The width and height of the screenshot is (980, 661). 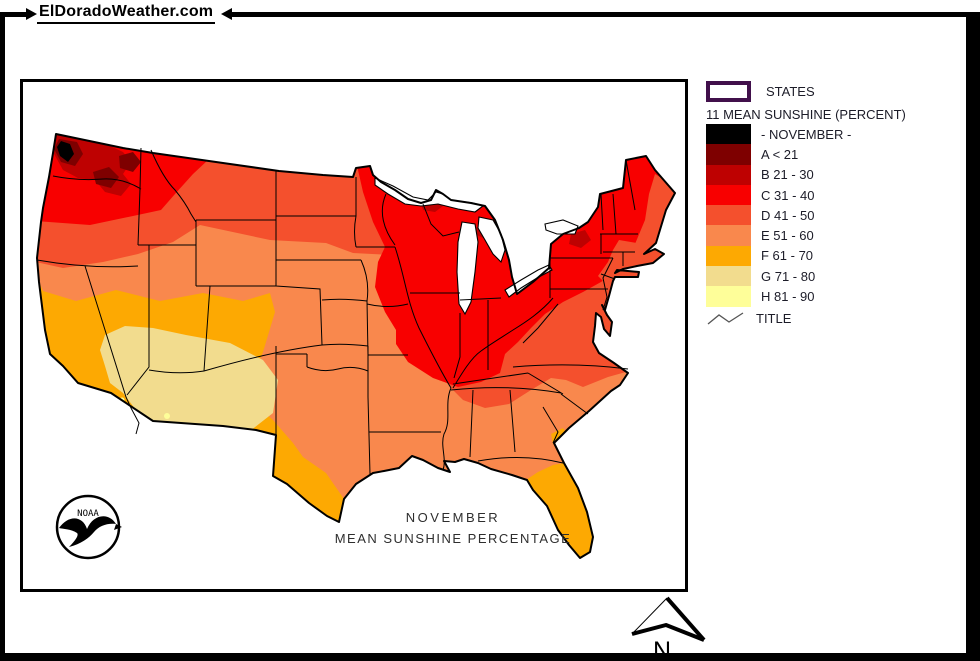 I want to click on legend-class-label: B 21 - 30, so click(x=787, y=175).